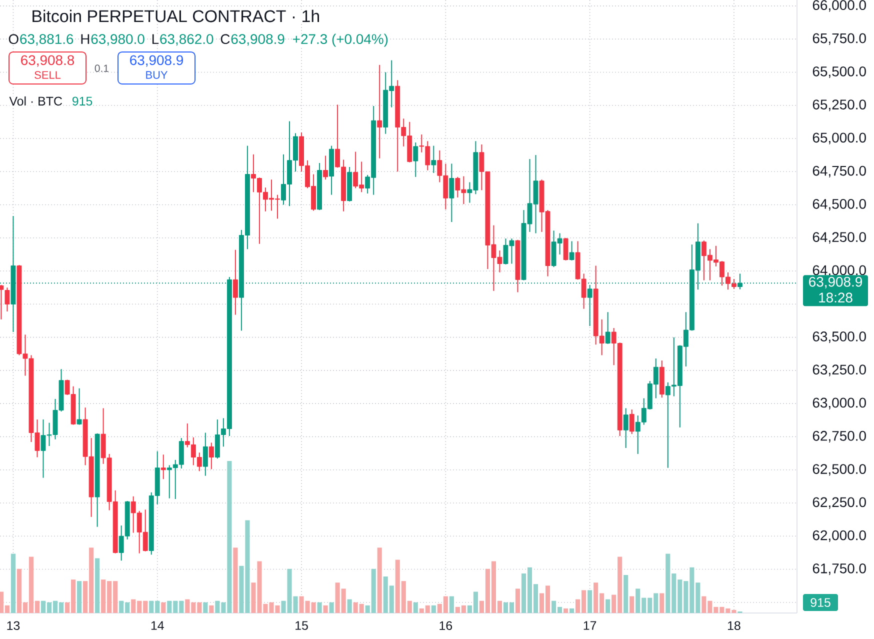 The image size is (874, 639). I want to click on x-tick-label: 15, so click(302, 625).